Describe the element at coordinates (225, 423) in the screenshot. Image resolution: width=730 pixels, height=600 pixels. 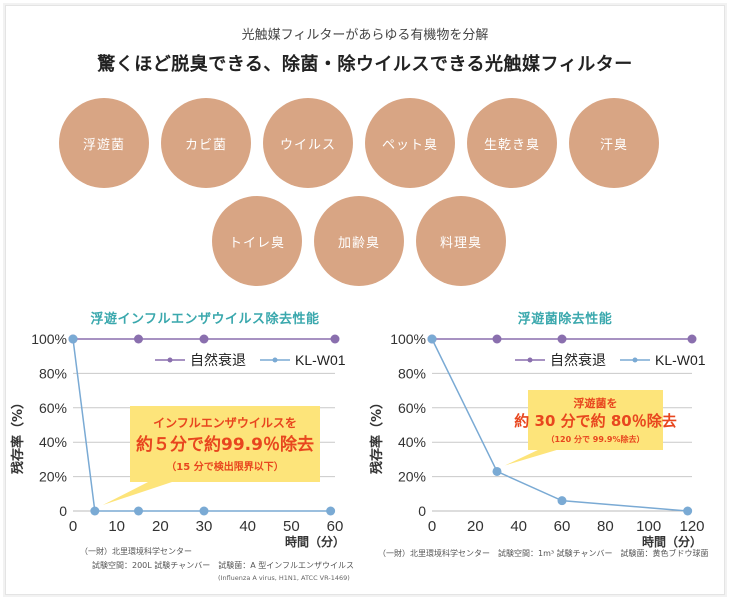
I see `chart1-callout-line1: インフルエンザウイルスを` at that location.